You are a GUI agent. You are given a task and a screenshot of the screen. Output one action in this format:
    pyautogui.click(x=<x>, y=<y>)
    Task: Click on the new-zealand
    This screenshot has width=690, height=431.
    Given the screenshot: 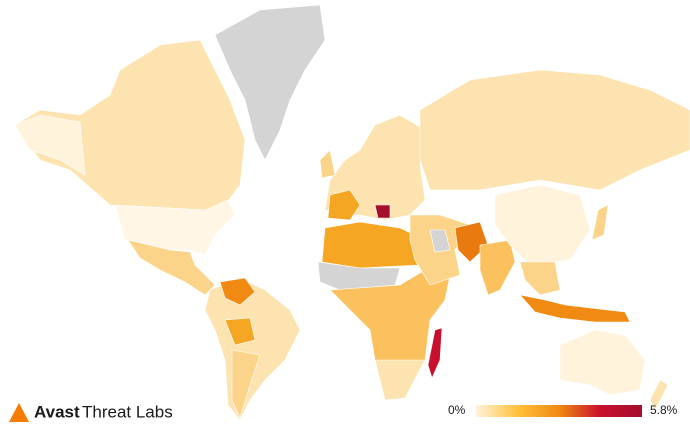 What is the action you would take?
    pyautogui.click(x=659, y=395)
    